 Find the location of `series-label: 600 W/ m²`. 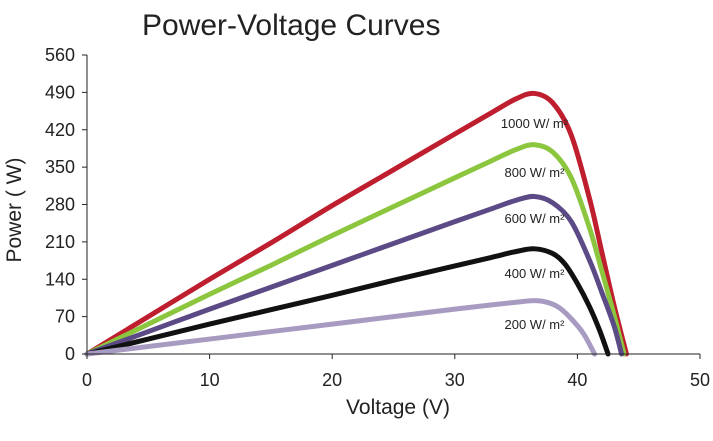

series-label: 600 W/ m² is located at coordinates (535, 218).